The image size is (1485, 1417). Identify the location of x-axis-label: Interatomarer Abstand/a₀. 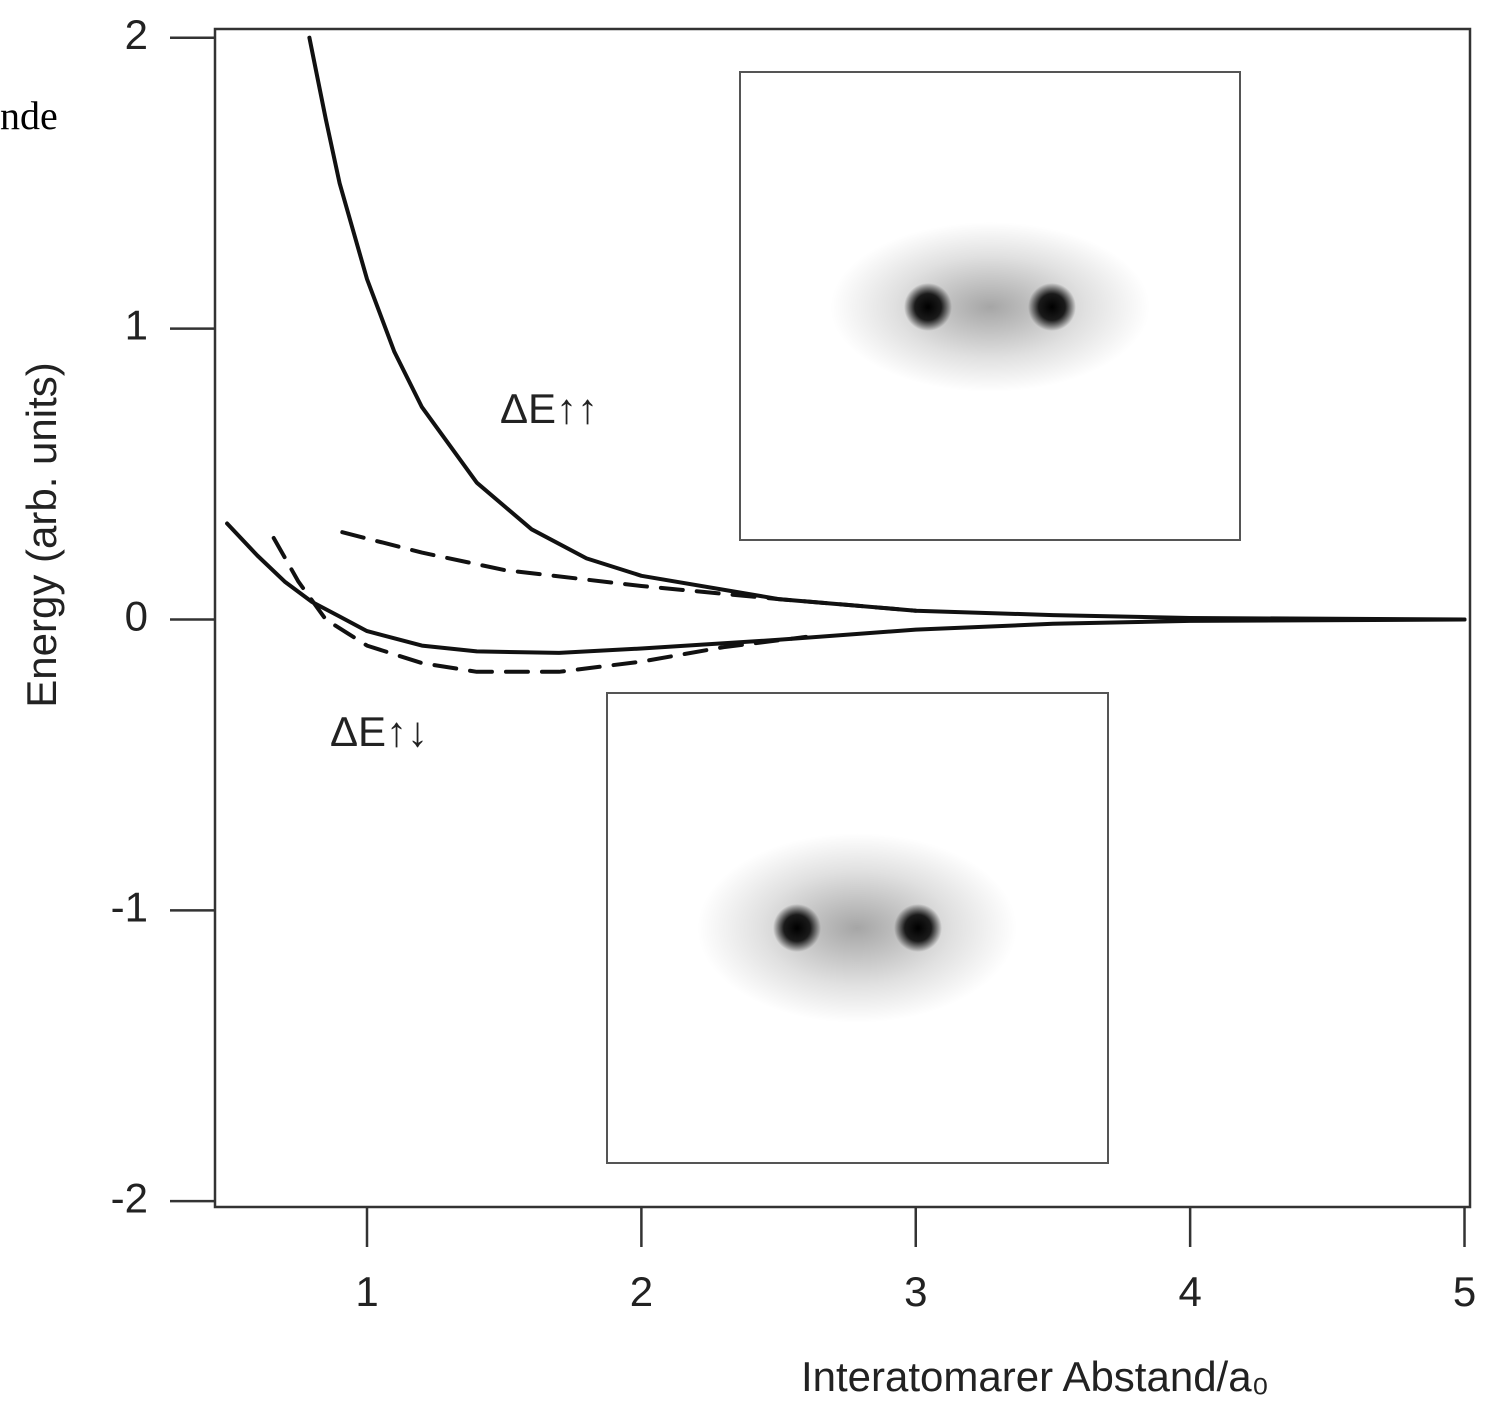
(1035, 1376).